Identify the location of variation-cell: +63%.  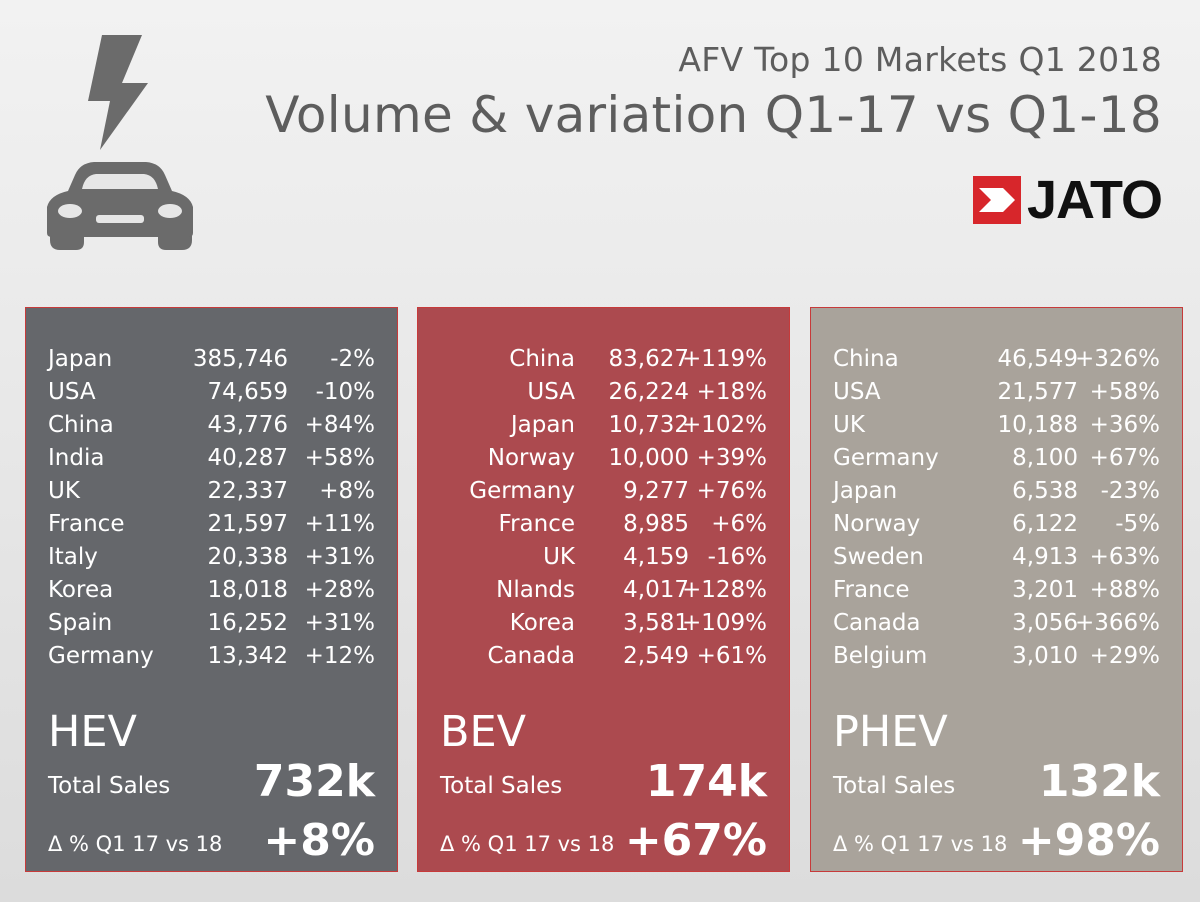
(1124, 557).